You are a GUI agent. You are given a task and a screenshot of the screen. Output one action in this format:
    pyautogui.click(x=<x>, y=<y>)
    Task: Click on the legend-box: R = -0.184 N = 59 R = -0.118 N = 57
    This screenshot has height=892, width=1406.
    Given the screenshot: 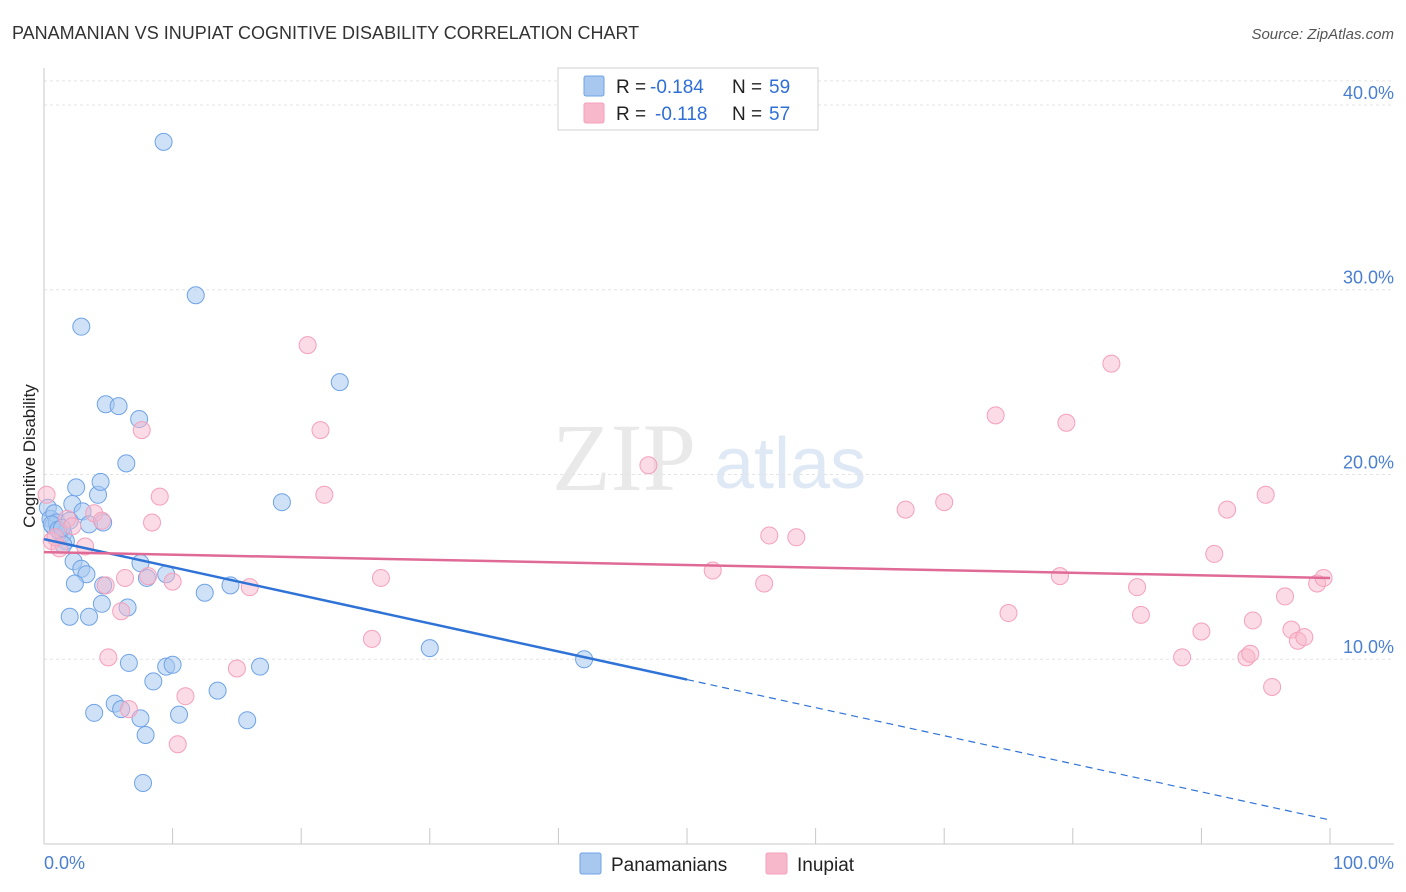 What is the action you would take?
    pyautogui.click(x=688, y=99)
    